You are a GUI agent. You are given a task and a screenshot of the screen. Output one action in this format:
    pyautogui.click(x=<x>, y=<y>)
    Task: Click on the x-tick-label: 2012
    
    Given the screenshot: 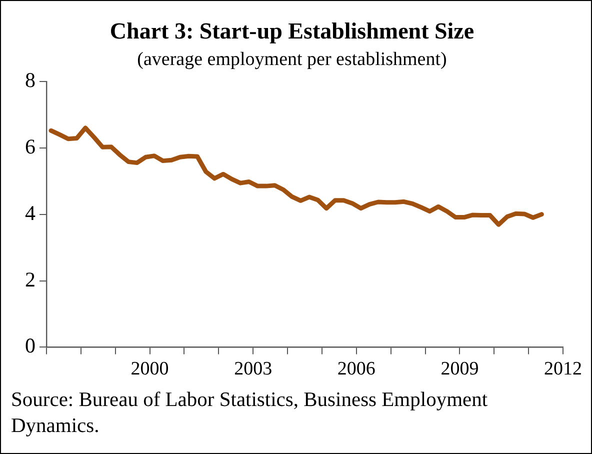 What is the action you would take?
    pyautogui.click(x=563, y=369)
    